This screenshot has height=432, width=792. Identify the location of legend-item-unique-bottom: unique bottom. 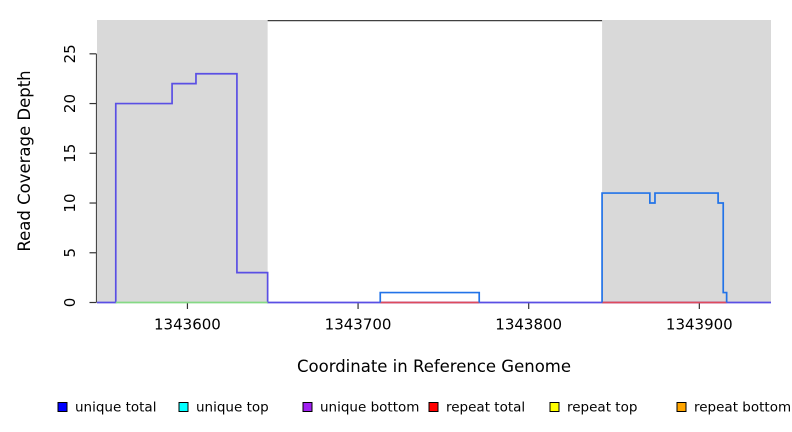
(360, 408).